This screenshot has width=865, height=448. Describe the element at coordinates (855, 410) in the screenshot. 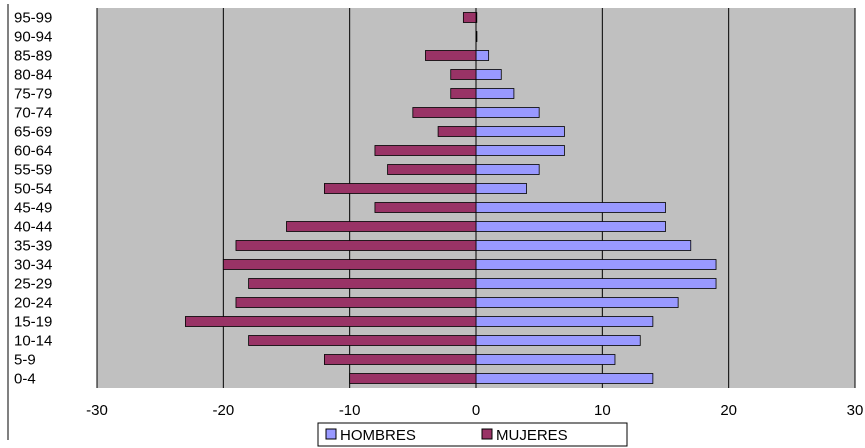

I see `x-tick-label: 30` at that location.